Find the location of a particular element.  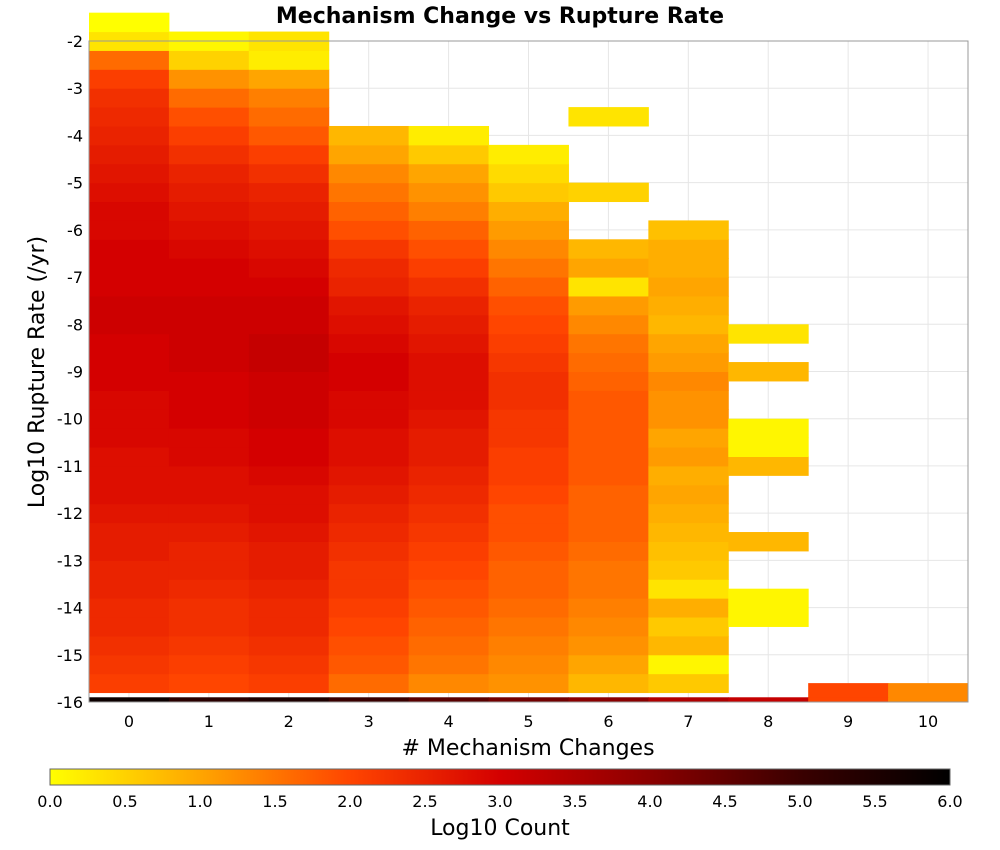

y-tick-label: -6 is located at coordinates (75, 230).